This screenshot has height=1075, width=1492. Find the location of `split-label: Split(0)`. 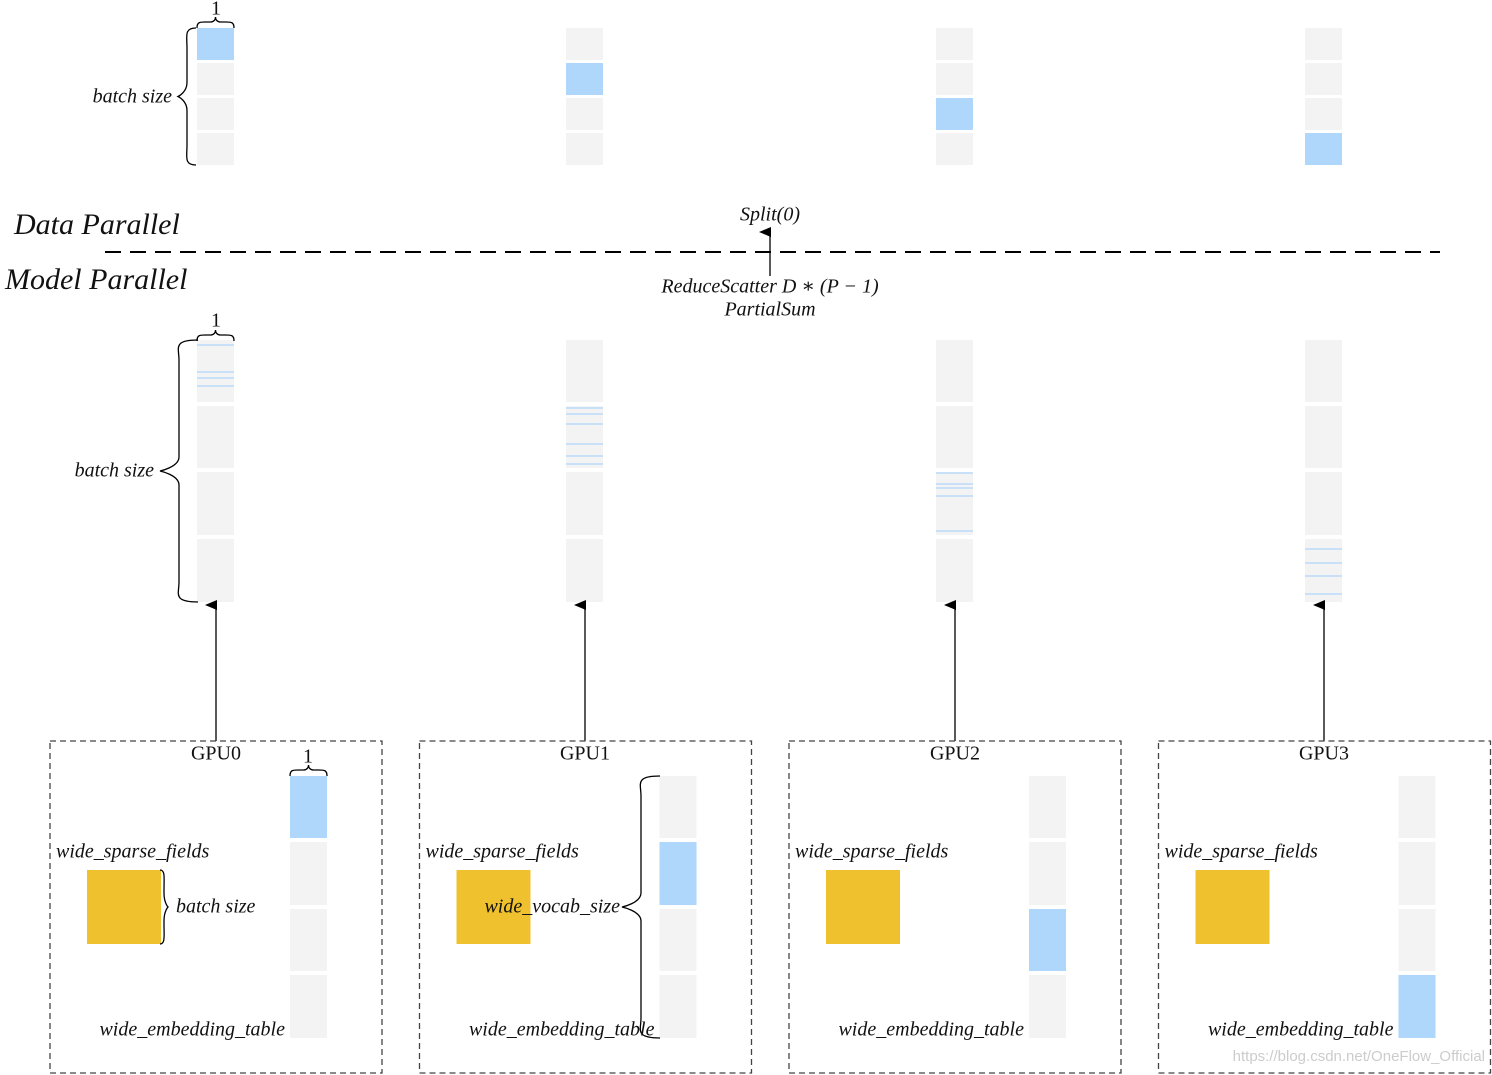

split-label: Split(0) is located at coordinates (770, 215).